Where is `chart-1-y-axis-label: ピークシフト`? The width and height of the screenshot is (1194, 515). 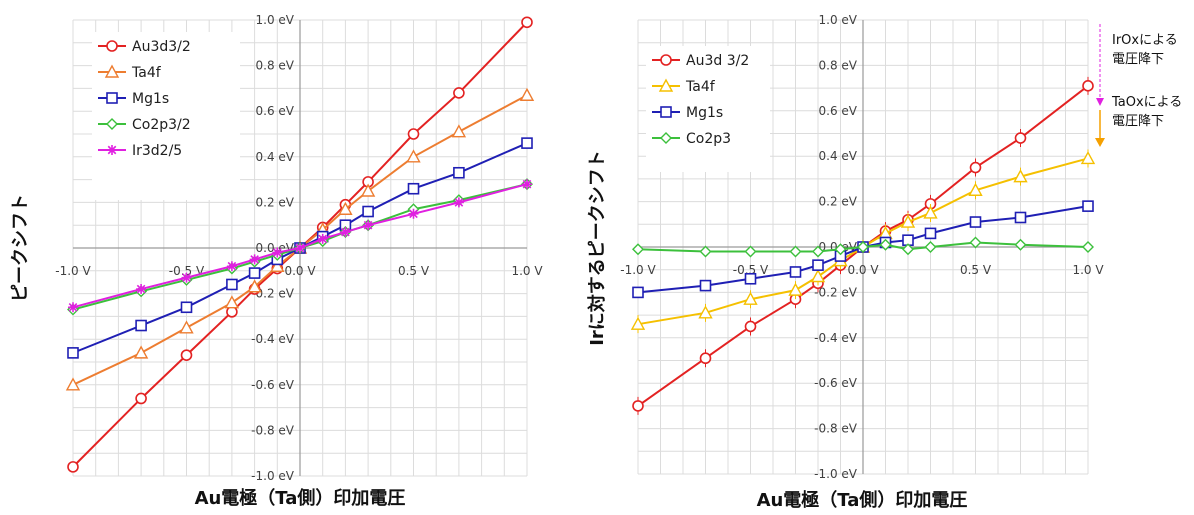 chart-1-y-axis-label: ピークシフト is located at coordinates (20, 248).